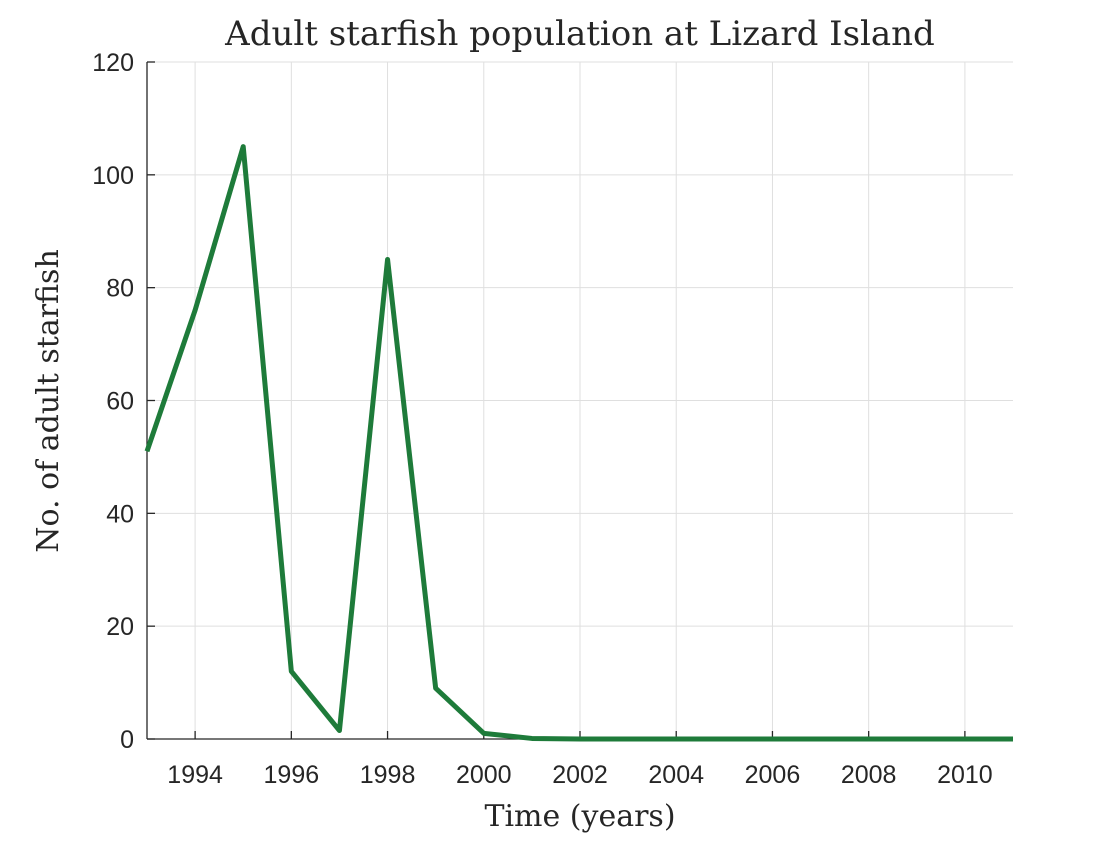  Describe the element at coordinates (773, 775) in the screenshot. I see `x-tick-label: 2006` at that location.